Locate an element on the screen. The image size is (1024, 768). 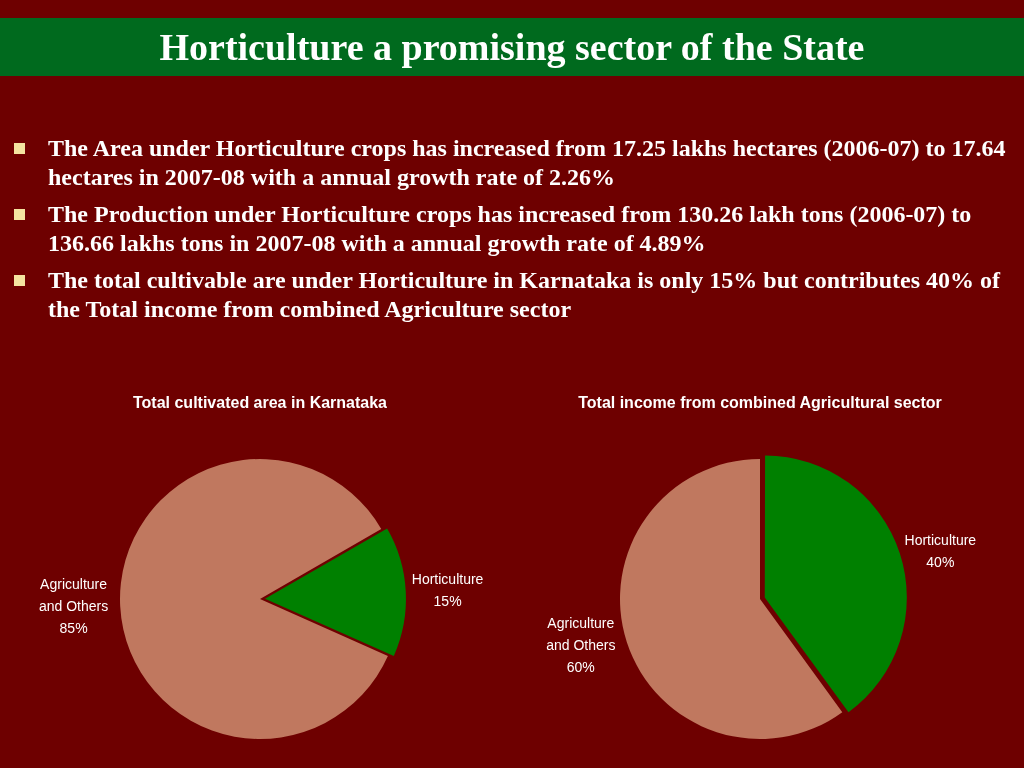
data-label: 60% is located at coordinates (580, 666).